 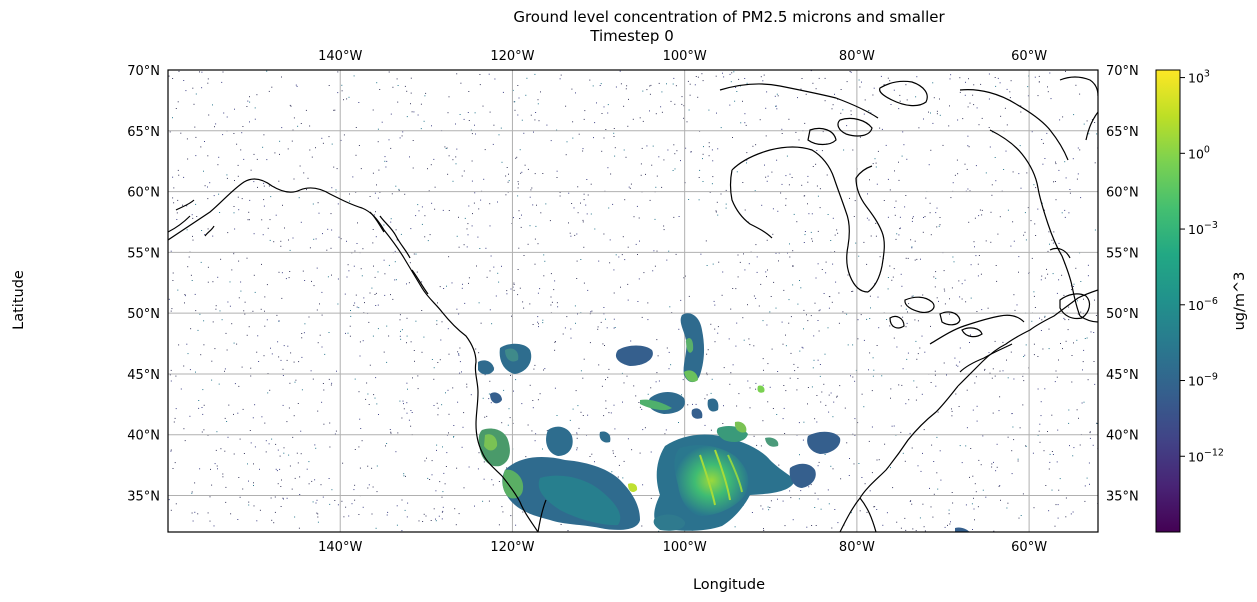 What do you see at coordinates (1122, 193) in the screenshot?
I see `lat-tick-label-right: 60°N` at bounding box center [1122, 193].